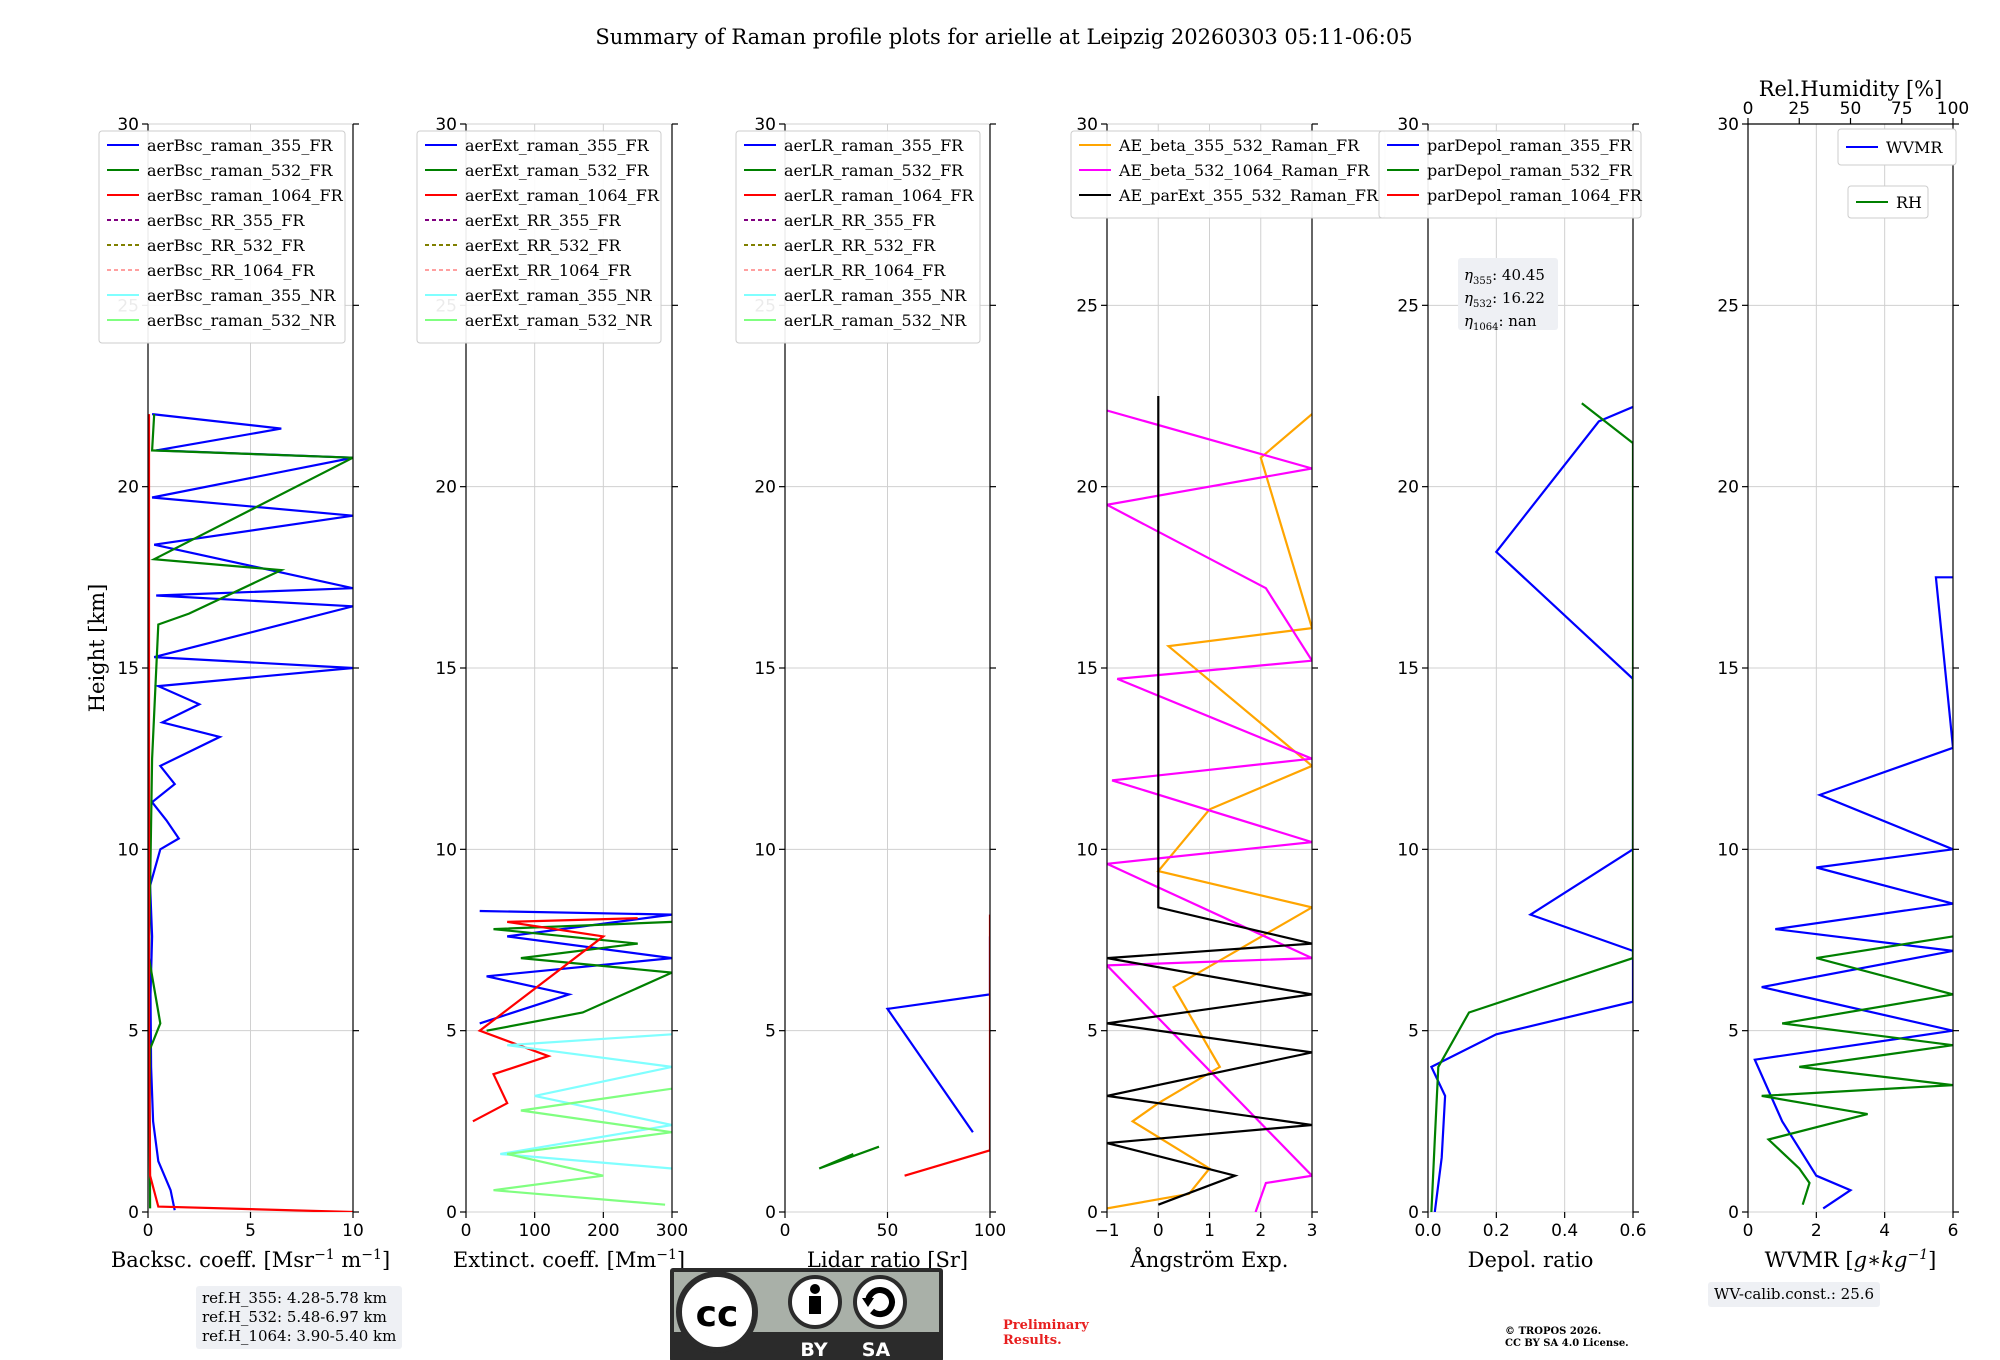 The height and width of the screenshot is (1360, 2000). I want to click on legend-label: aerExt_raman_532_NR, so click(559, 320).